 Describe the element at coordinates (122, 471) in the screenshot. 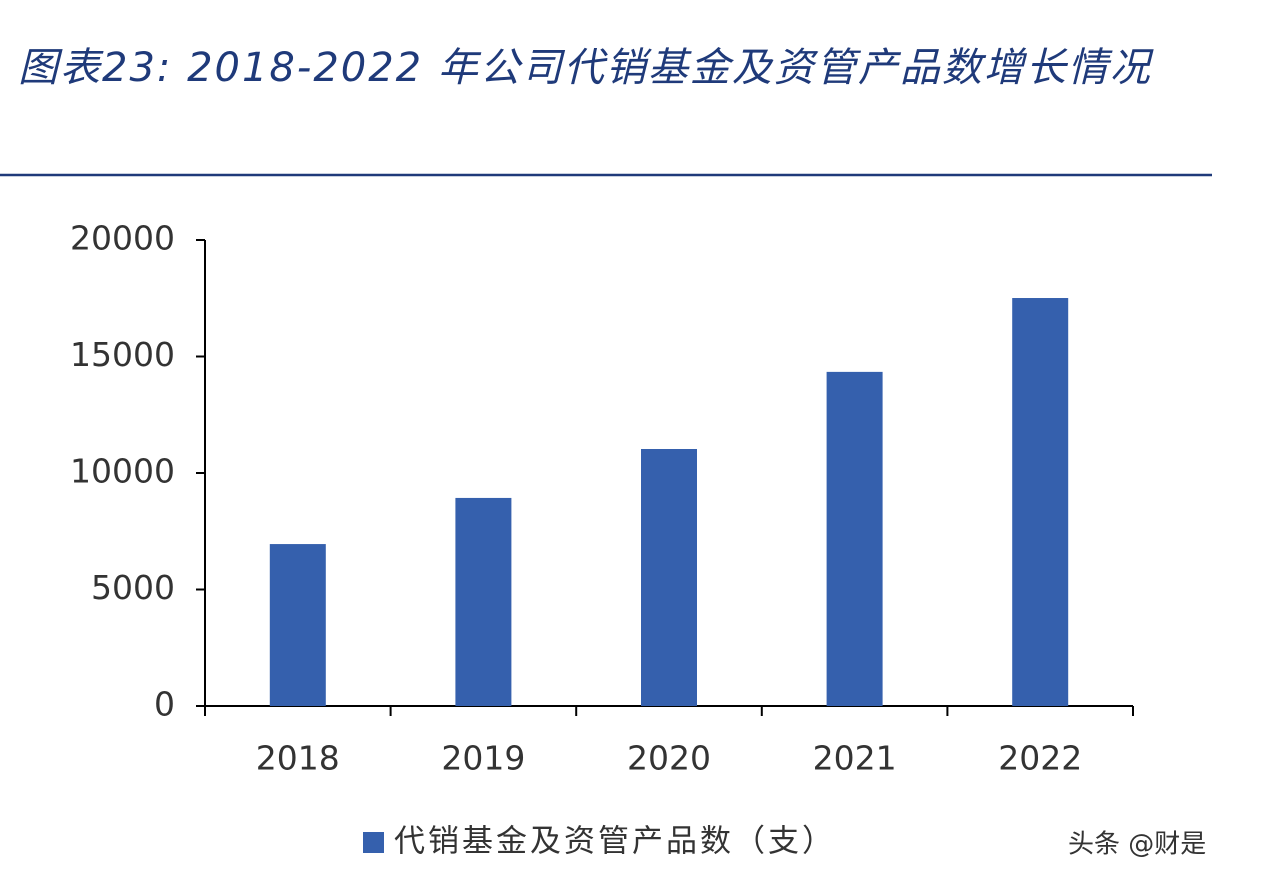

I see `y-tick-label: 10000` at that location.